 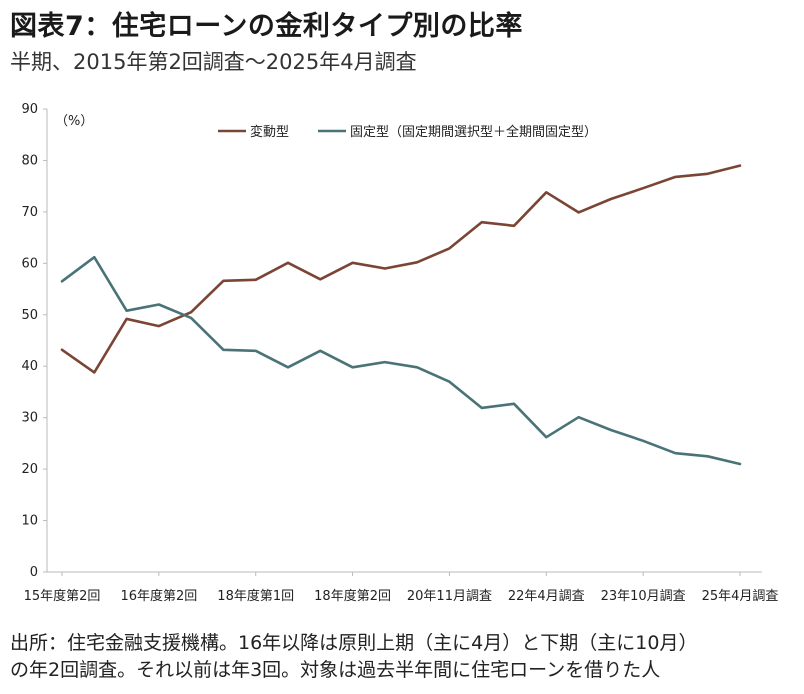 I want to click on source-line-1: 出所：住宅金融支援機構。16年以降は原則上期（主に4月）と下期（主に10月）, so click(x=354, y=643).